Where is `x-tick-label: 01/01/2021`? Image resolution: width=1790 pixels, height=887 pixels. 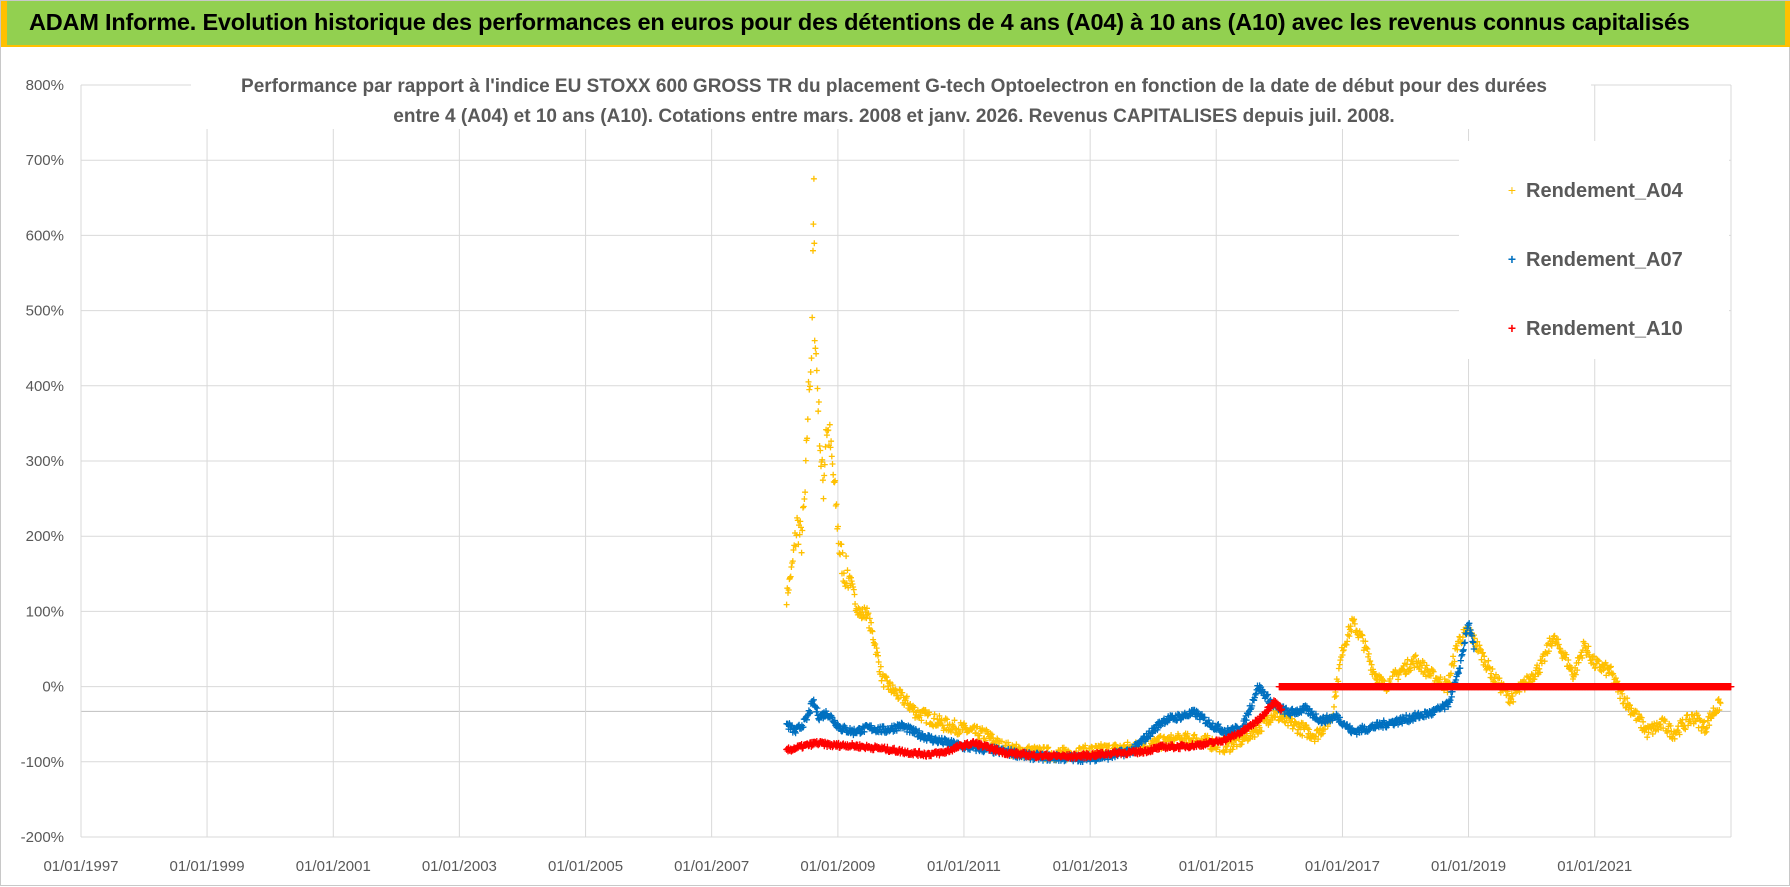
x-tick-label: 01/01/2021 is located at coordinates (1594, 866).